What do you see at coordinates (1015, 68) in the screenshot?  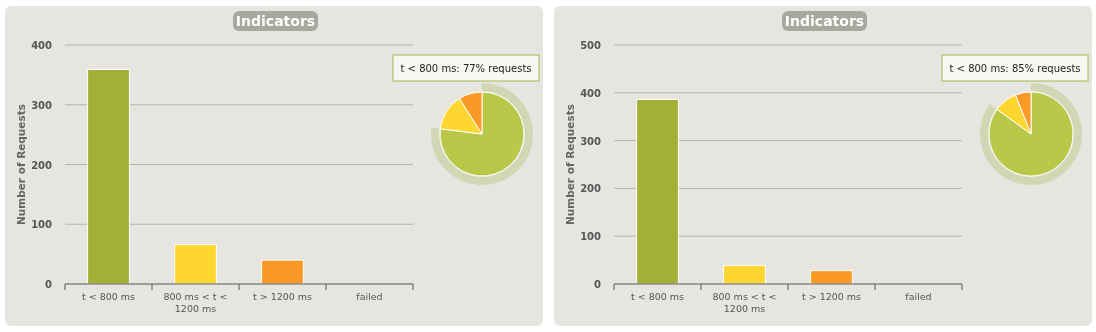 I see `annotation: t < 800 ms: 85% requests` at bounding box center [1015, 68].